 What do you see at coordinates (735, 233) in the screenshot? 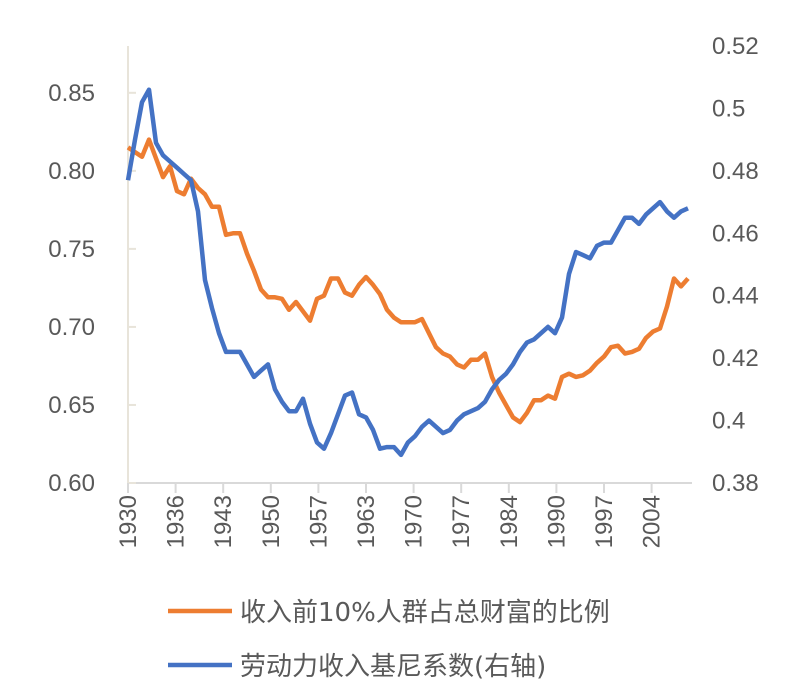
I see `right-axis-tick-label: 0.46` at bounding box center [735, 233].